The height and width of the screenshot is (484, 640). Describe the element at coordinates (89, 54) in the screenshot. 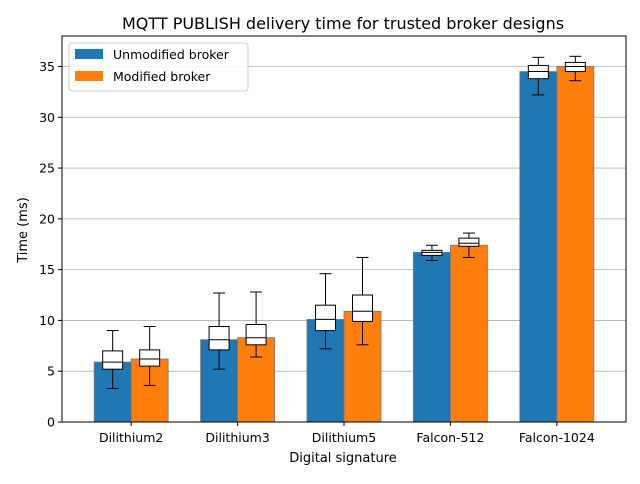

I see `legend-swatch-unmodified` at that location.